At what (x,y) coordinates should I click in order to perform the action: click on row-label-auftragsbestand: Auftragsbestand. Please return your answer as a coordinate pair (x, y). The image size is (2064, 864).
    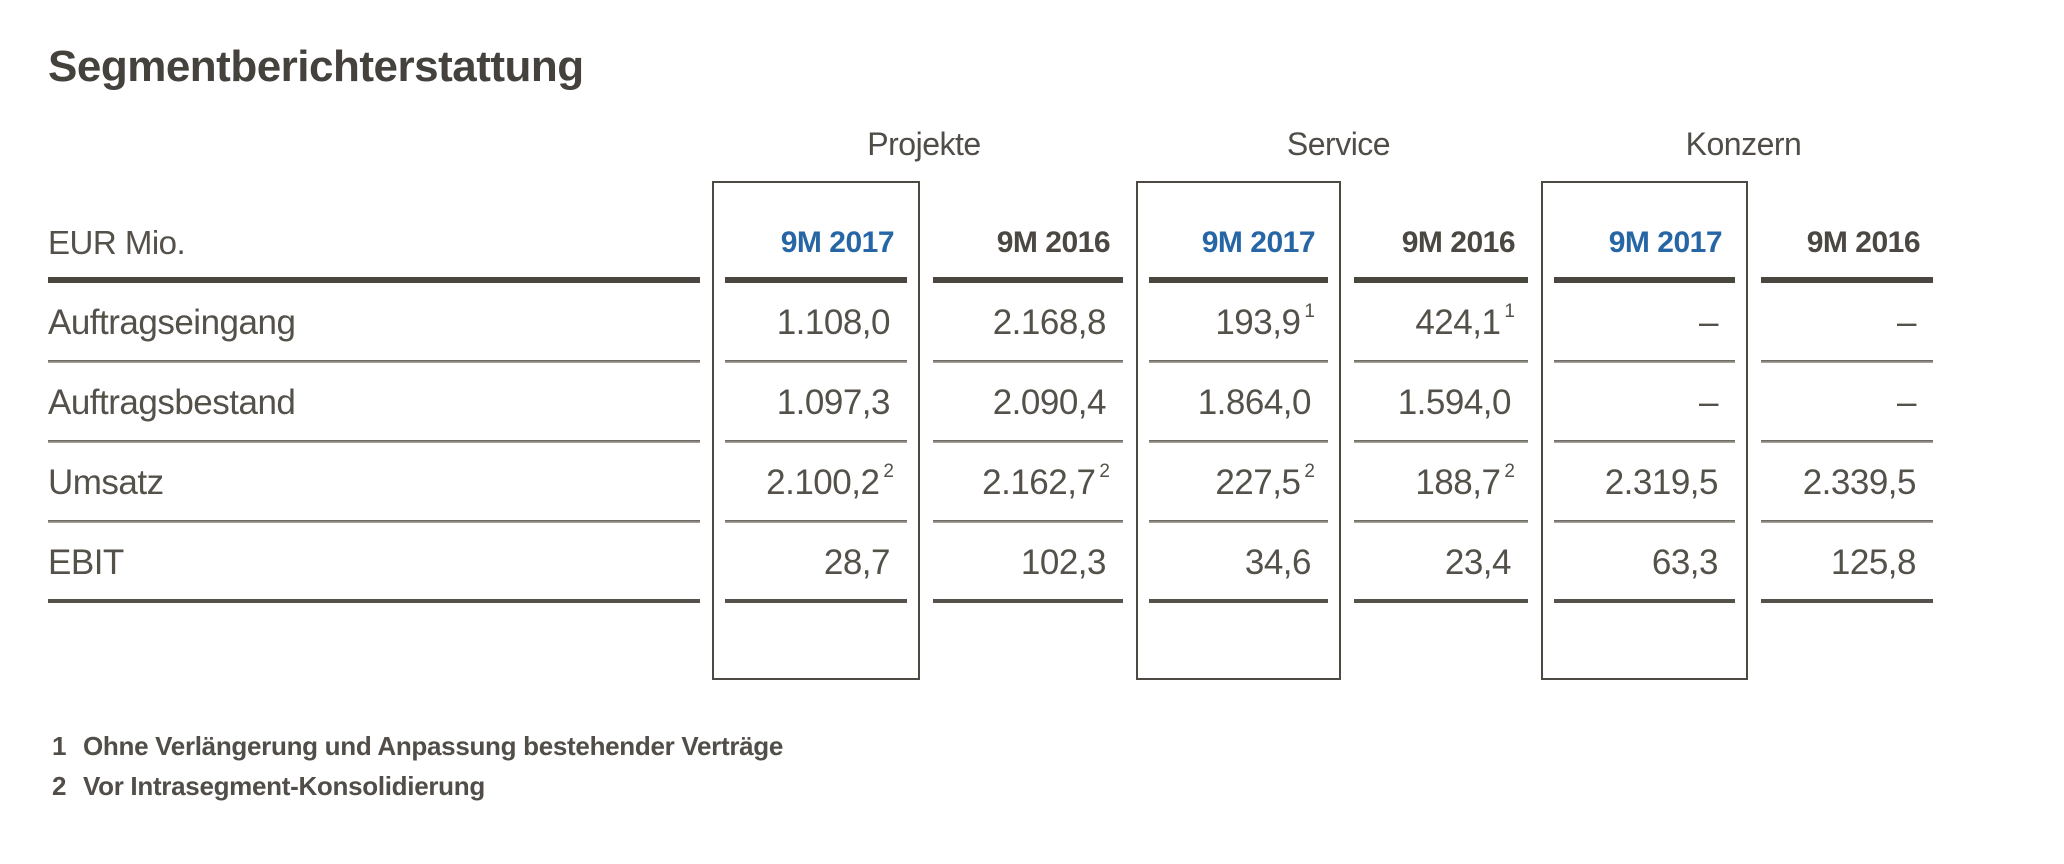
    Looking at the image, I should click on (374, 403).